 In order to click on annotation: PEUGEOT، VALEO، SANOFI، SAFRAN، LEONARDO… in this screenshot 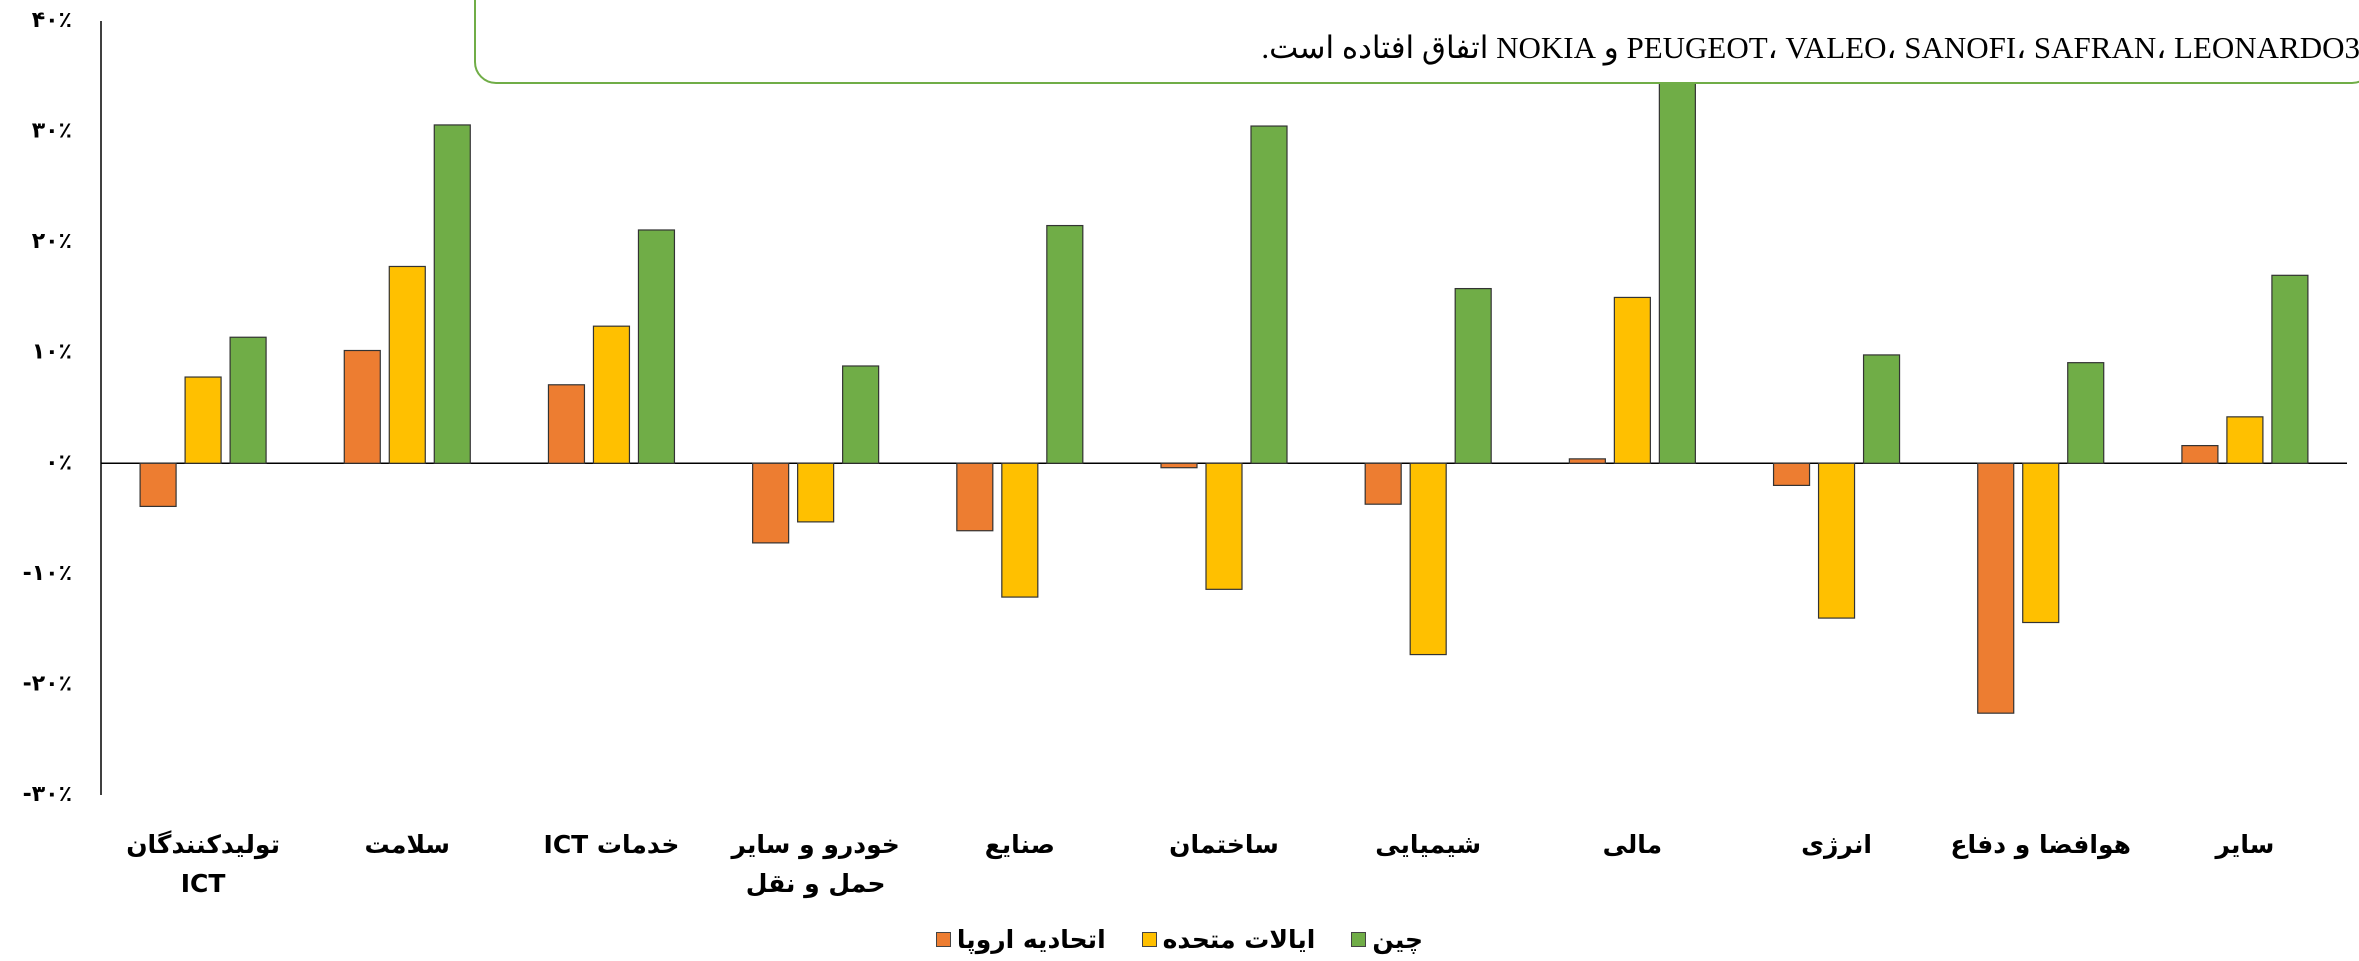, I will do `click(1810, 47)`.